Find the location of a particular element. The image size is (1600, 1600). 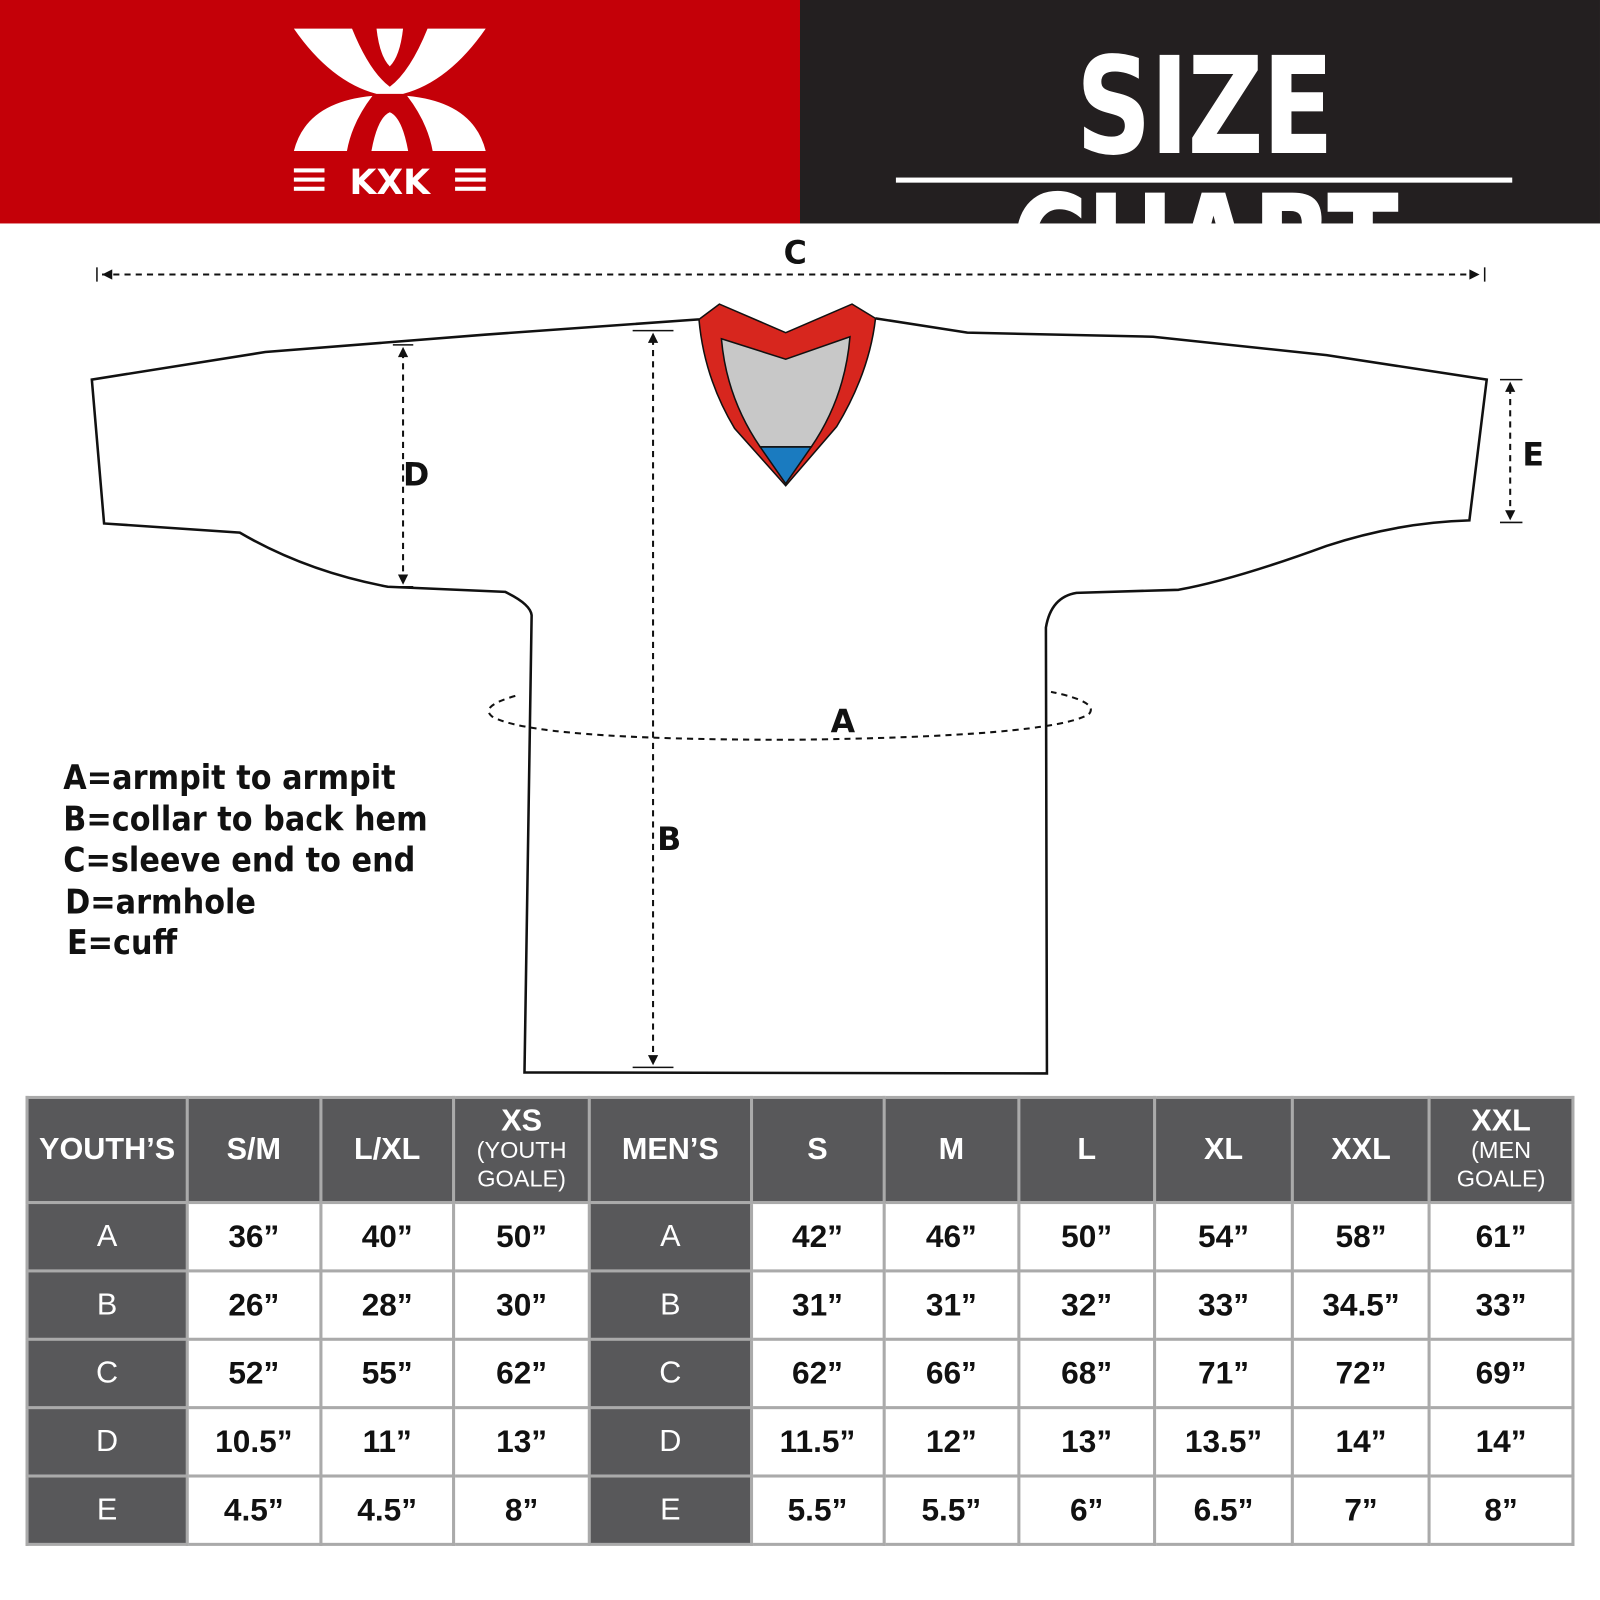

size-header: M is located at coordinates (951, 1150).